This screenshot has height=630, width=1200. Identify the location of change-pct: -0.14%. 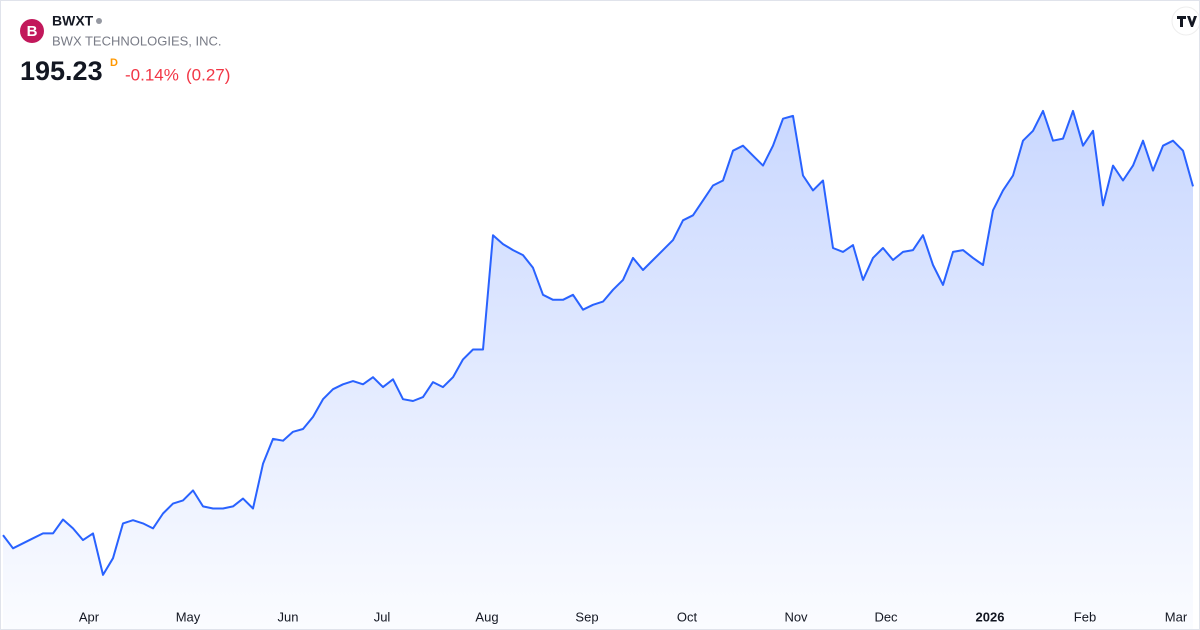
(152, 74).